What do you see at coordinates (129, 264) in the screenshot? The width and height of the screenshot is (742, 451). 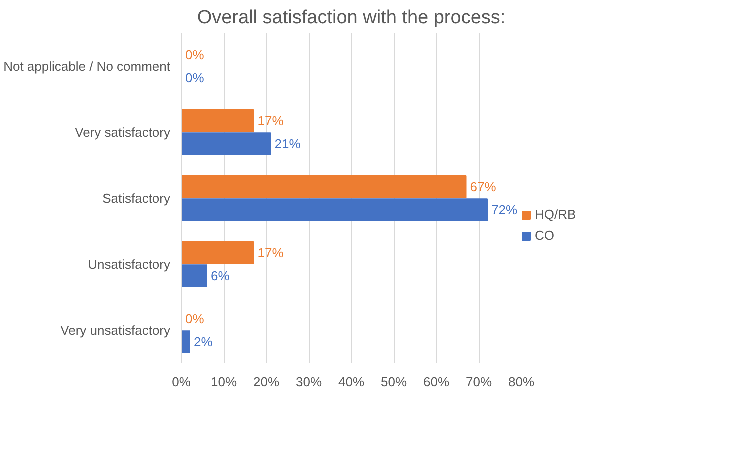 I see `y-tick-label: Unsatisfactory` at bounding box center [129, 264].